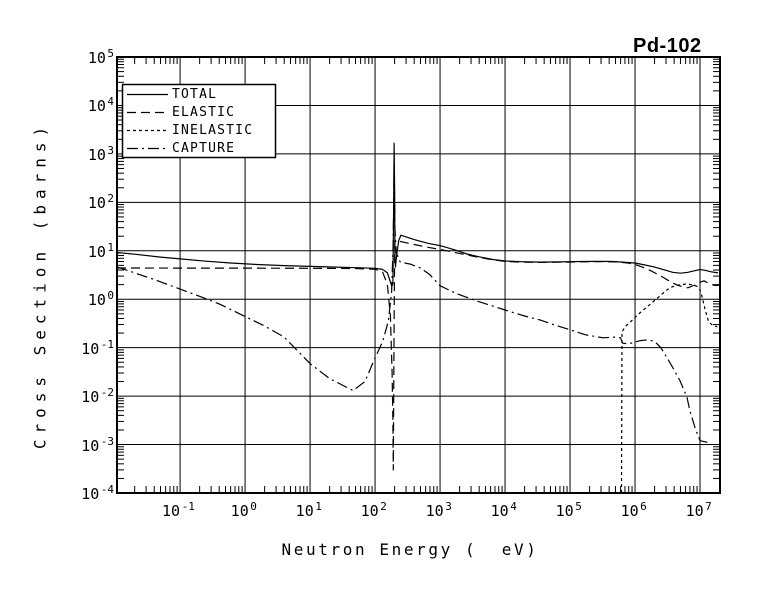 This screenshot has width=780, height=590. Describe the element at coordinates (243, 510) in the screenshot. I see `x-tick-label-10e0: 10 0` at that location.